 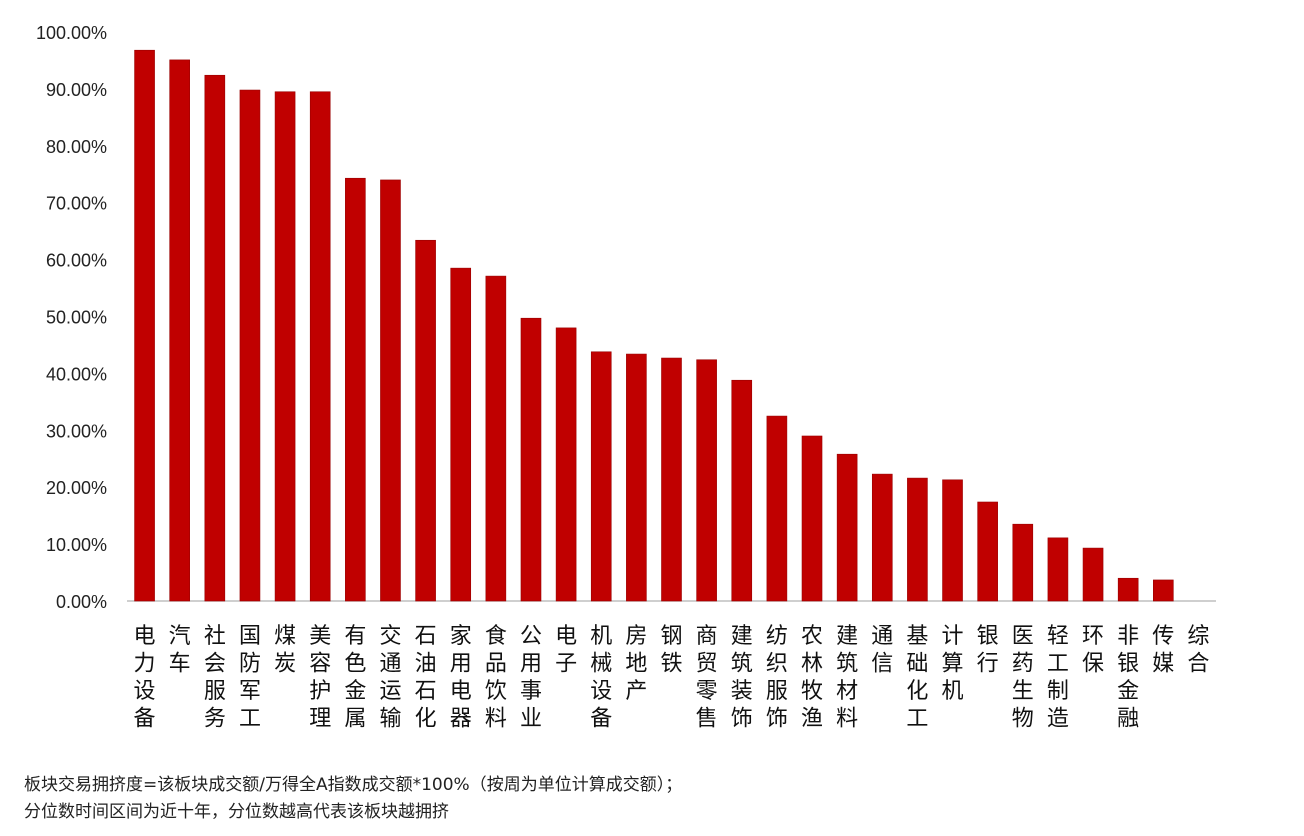 What do you see at coordinates (71, 33) in the screenshot?
I see `y-tick-label: 100.00%` at bounding box center [71, 33].